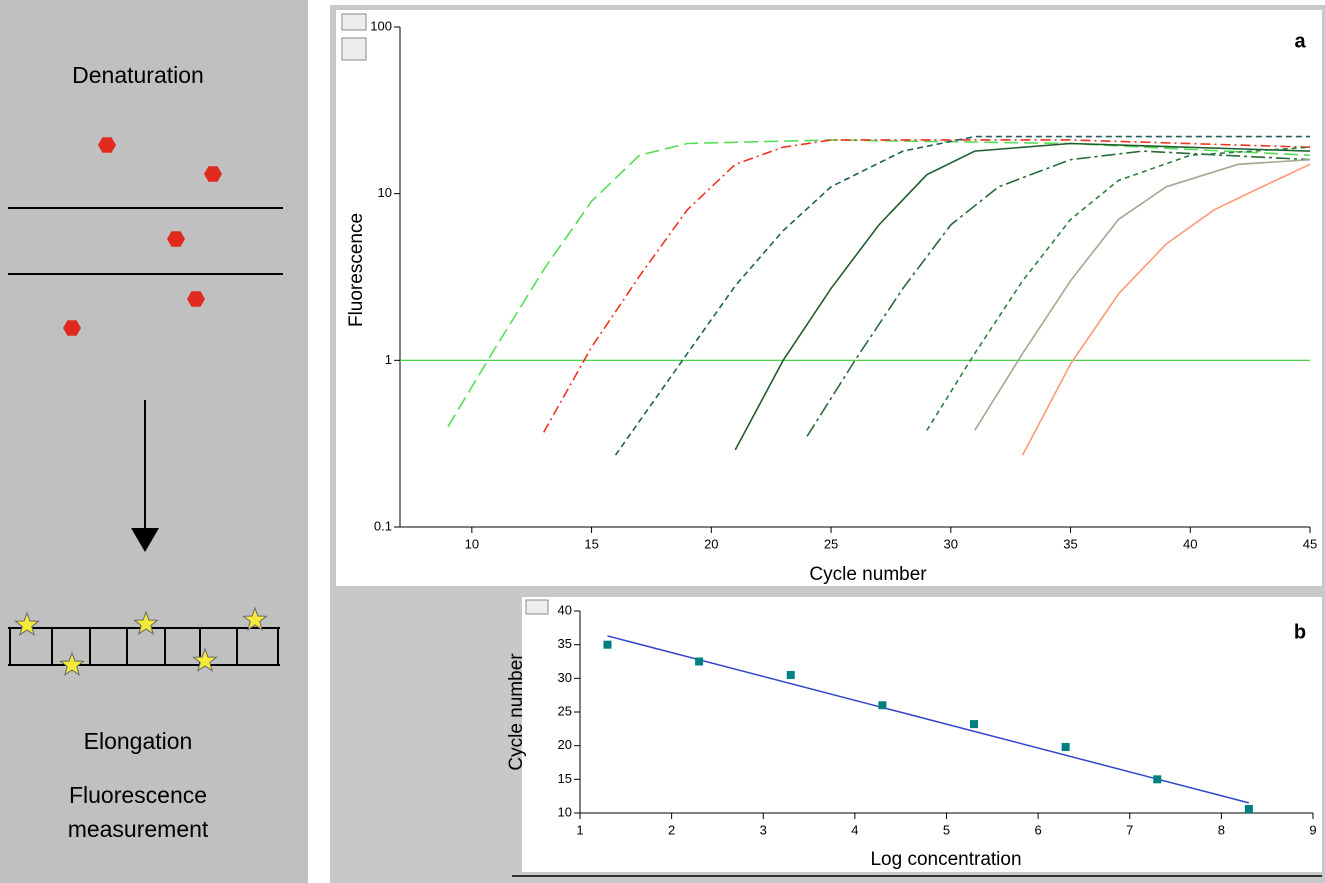 This screenshot has height=883, width=1325. I want to click on panel-label: b, so click(1300, 632).